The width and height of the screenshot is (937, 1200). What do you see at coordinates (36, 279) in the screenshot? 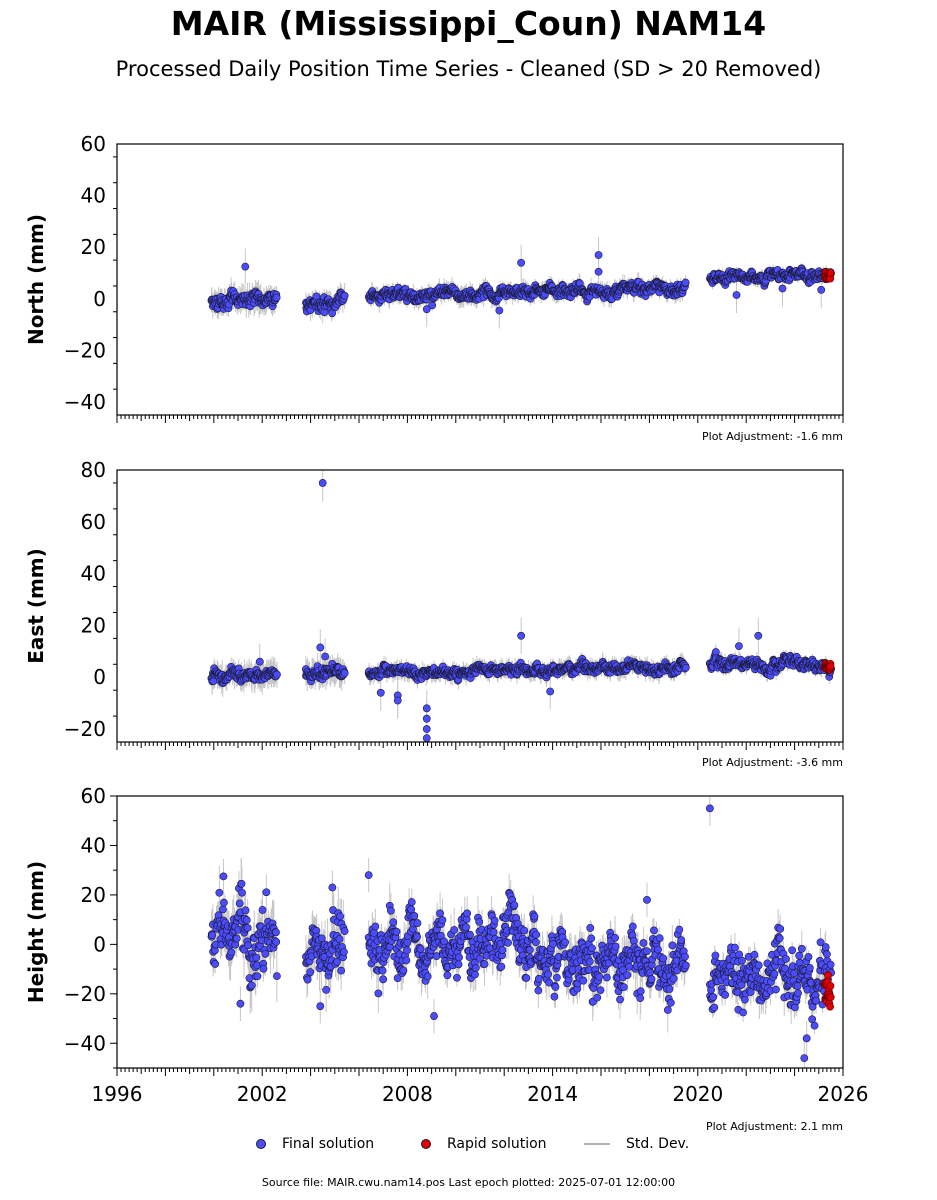
I see `north-ylabel: North (mm)` at bounding box center [36, 279].